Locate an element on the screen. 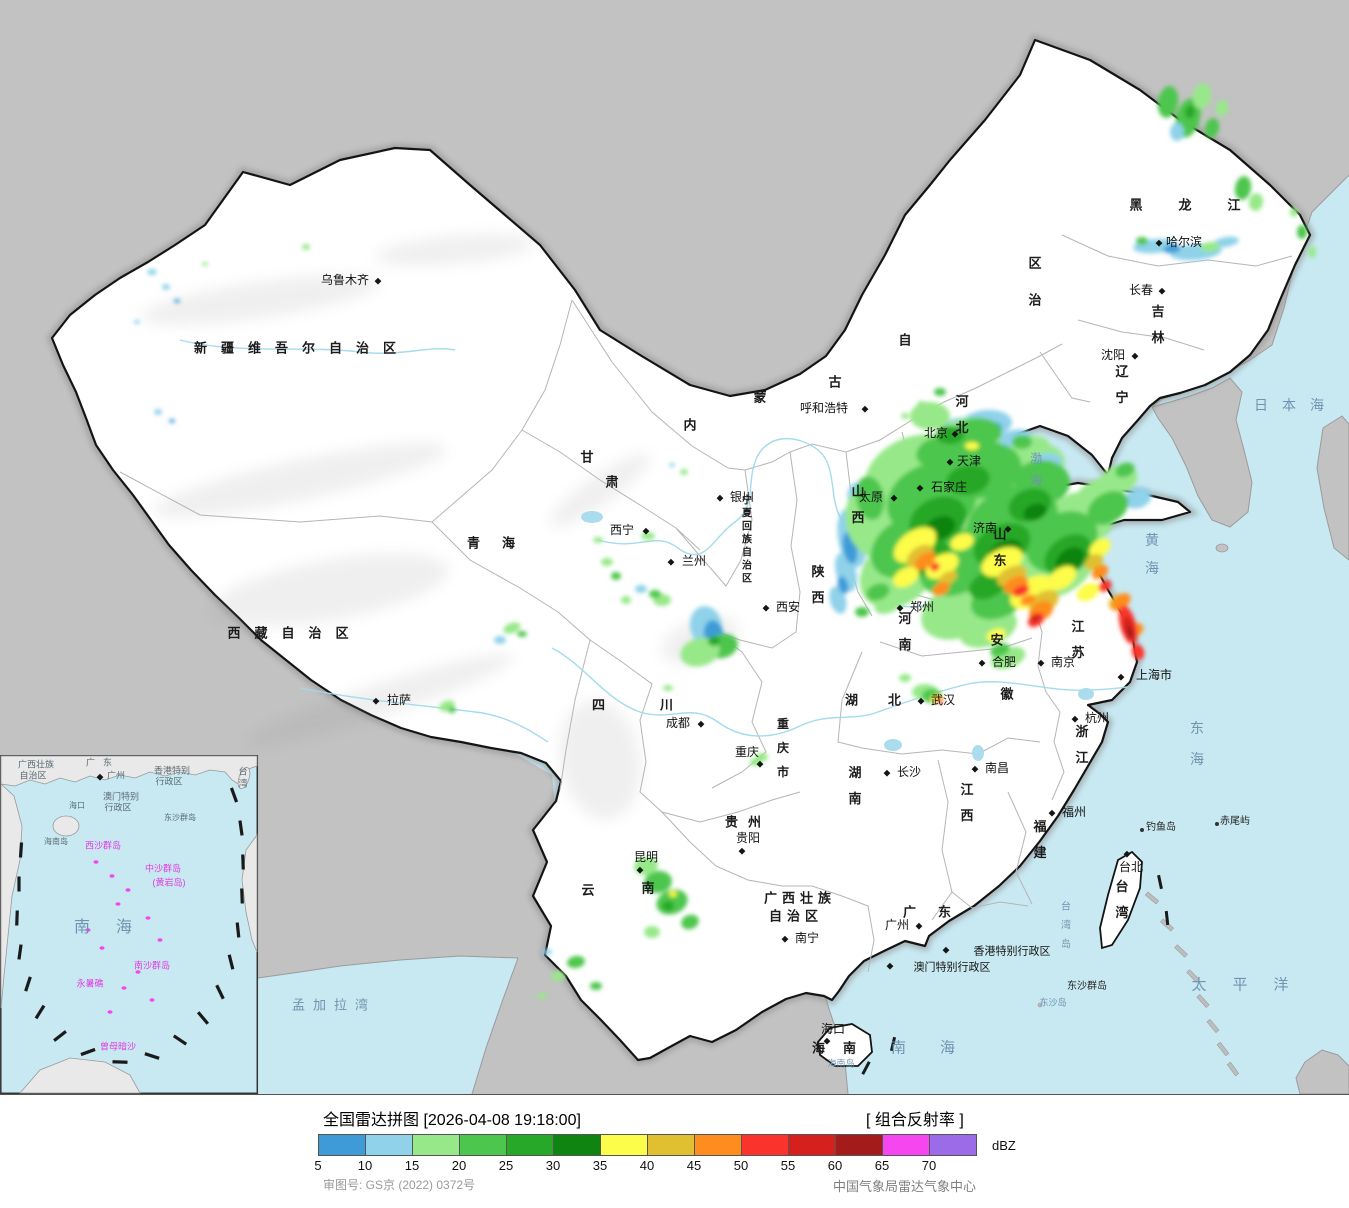  nine-dash-line-inset is located at coordinates (130, 925).